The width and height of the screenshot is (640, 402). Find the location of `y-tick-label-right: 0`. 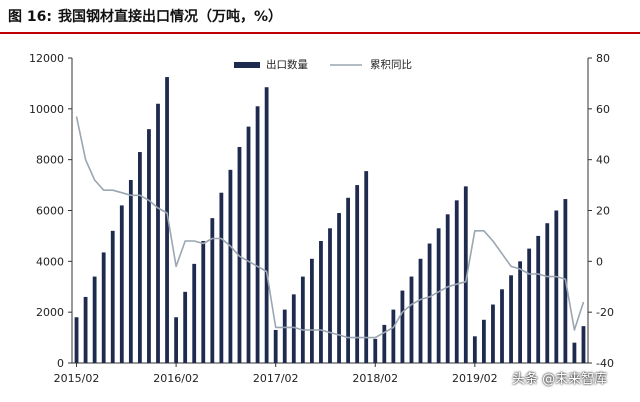

y-tick-label-right: 0 is located at coordinates (599, 261).